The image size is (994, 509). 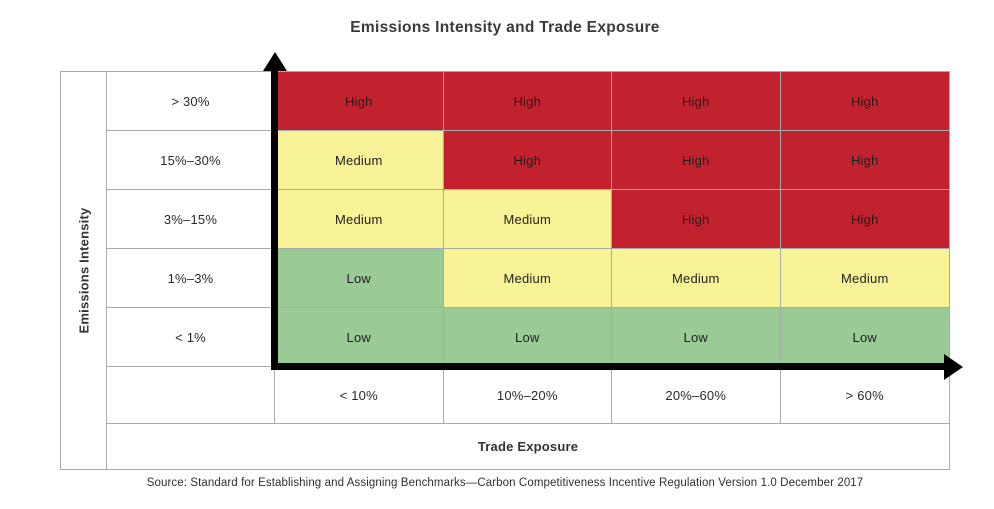 What do you see at coordinates (505, 27) in the screenshot?
I see `chart-title: Emissions Intensity and Trade Exposure` at bounding box center [505, 27].